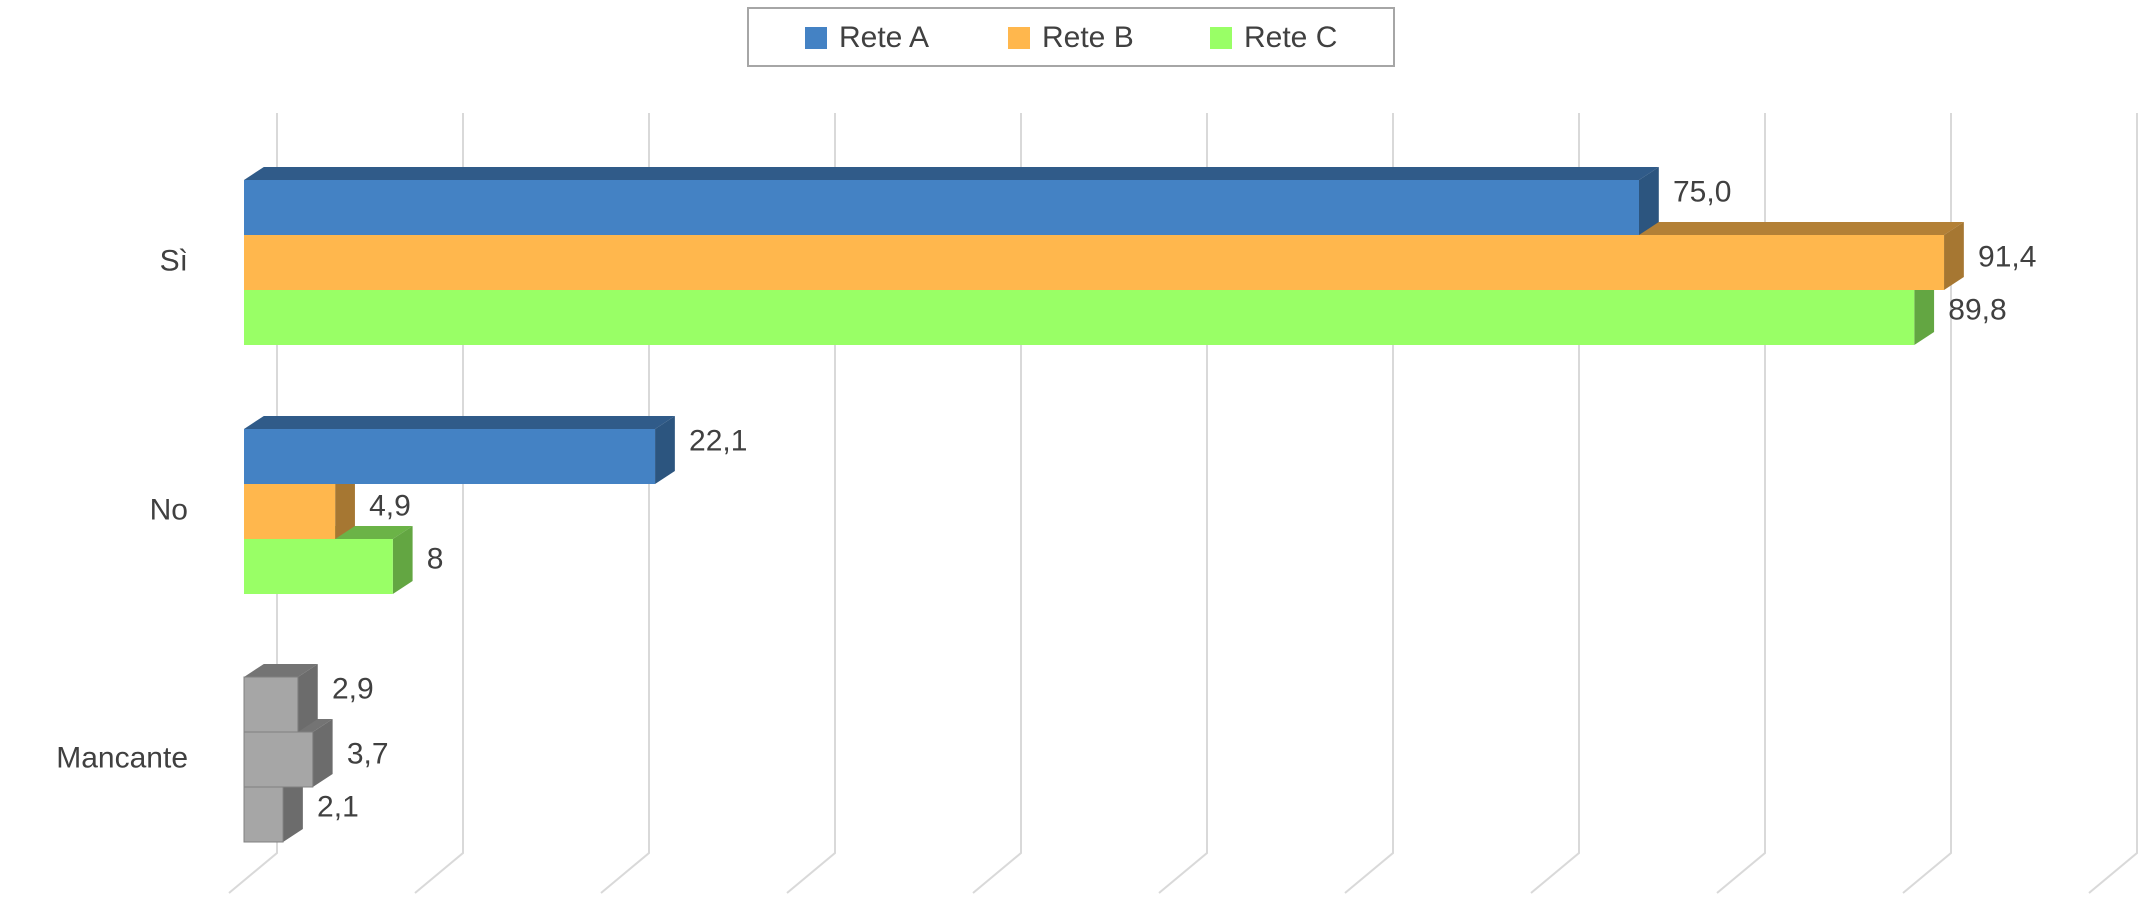 The height and width of the screenshot is (901, 2139). I want to click on value-label: 2,1, so click(338, 806).